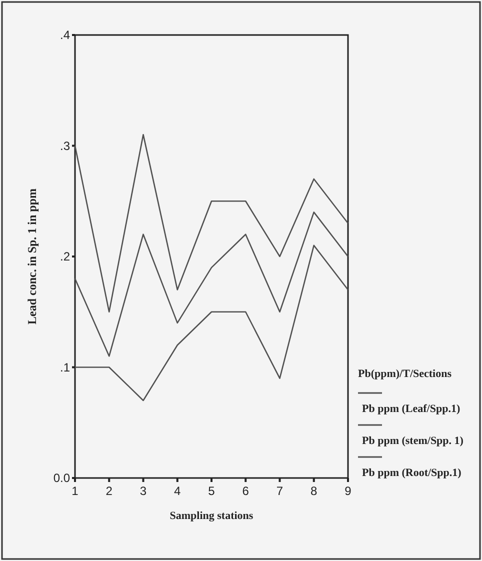 Image resolution: width=482 pixels, height=561 pixels. What do you see at coordinates (65, 35) in the screenshot?
I see `y-tick-label: .4` at bounding box center [65, 35].